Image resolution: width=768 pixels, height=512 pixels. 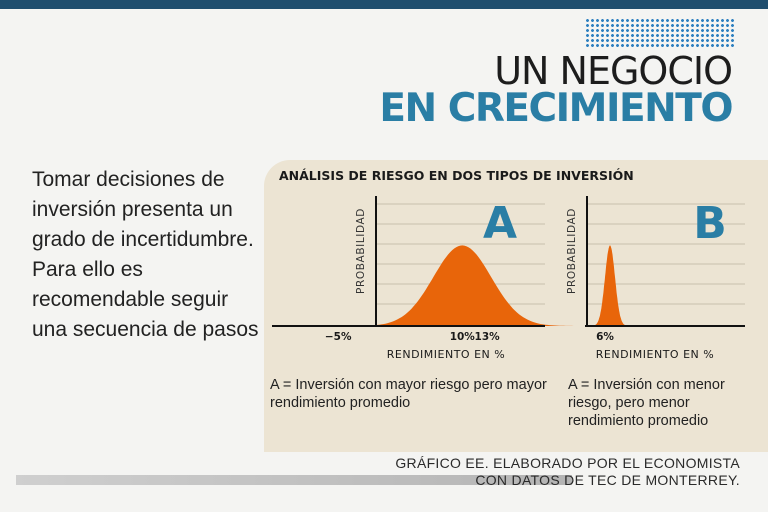 I want to click on distribution-curve-a, so click(x=462, y=285).